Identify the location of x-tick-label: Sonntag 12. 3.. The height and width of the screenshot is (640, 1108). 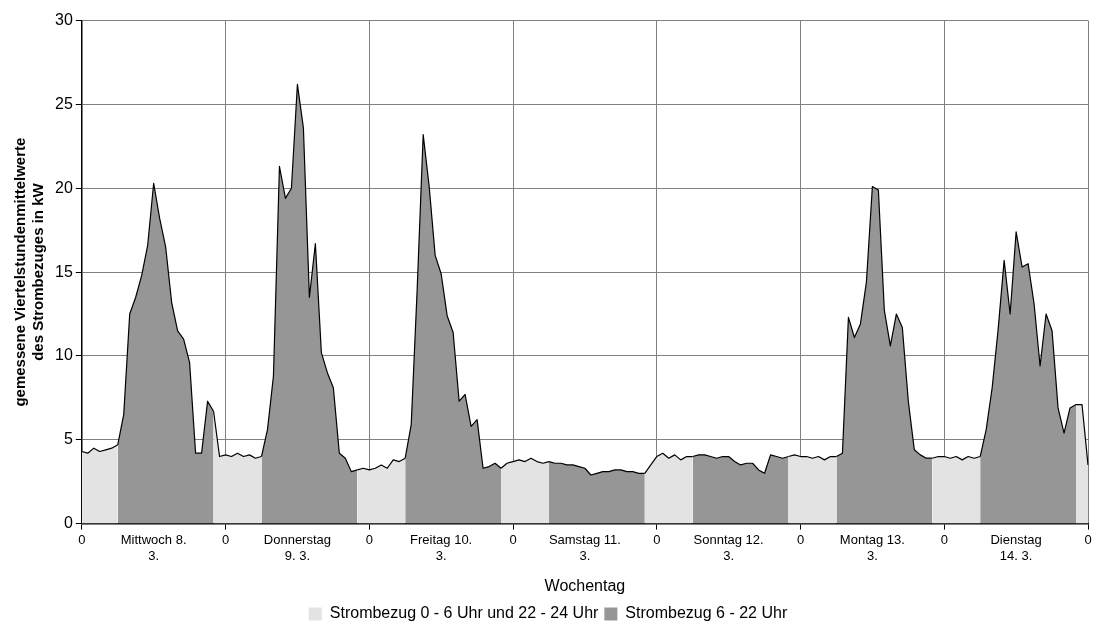
(728, 547).